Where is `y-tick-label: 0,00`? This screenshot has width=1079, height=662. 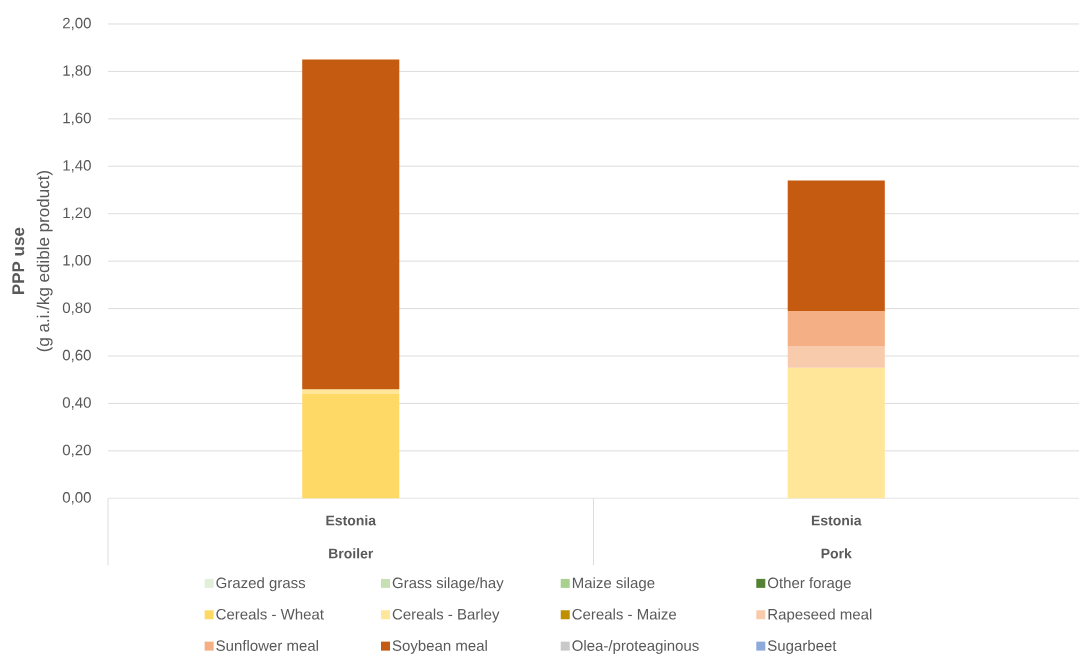
y-tick-label: 0,00 is located at coordinates (76, 498).